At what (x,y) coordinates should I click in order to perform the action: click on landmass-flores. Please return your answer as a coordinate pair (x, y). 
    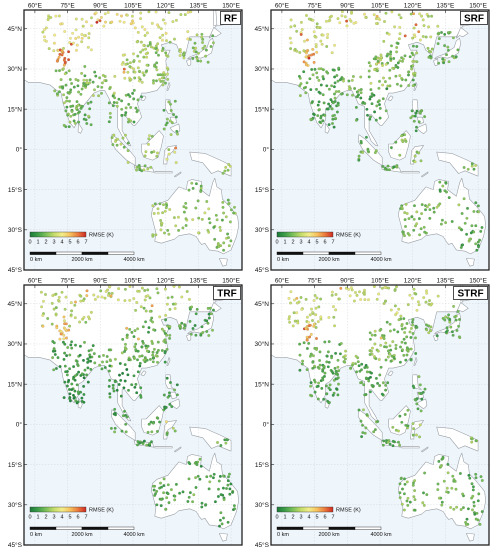
    Looking at the image, I should click on (163, 172).